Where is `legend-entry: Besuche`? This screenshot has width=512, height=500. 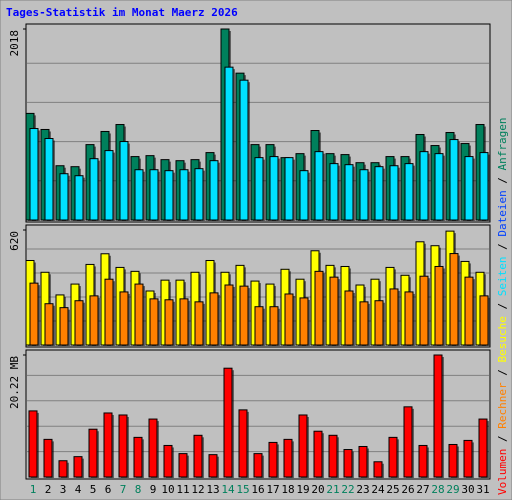 legend-entry: Besuche is located at coordinates (502, 339).